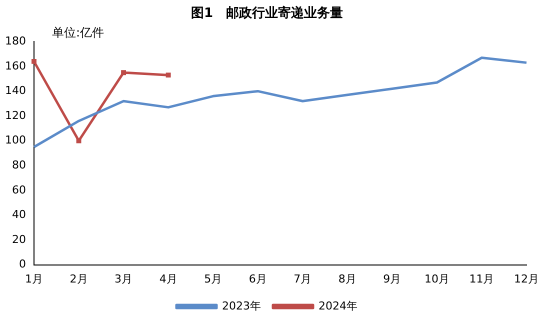  What do you see at coordinates (19, 215) in the screenshot?
I see `y-tick-label: 40` at bounding box center [19, 215].